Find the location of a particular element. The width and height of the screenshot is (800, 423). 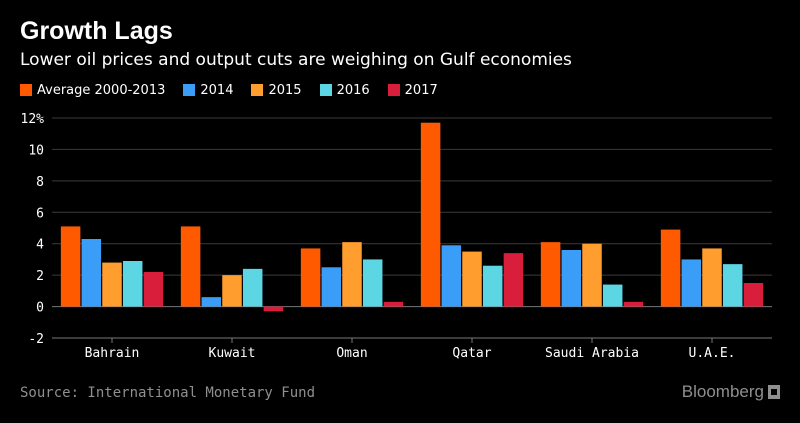

legend: Average 2000-2013 2014 2015 2016 2017 is located at coordinates (238, 90).